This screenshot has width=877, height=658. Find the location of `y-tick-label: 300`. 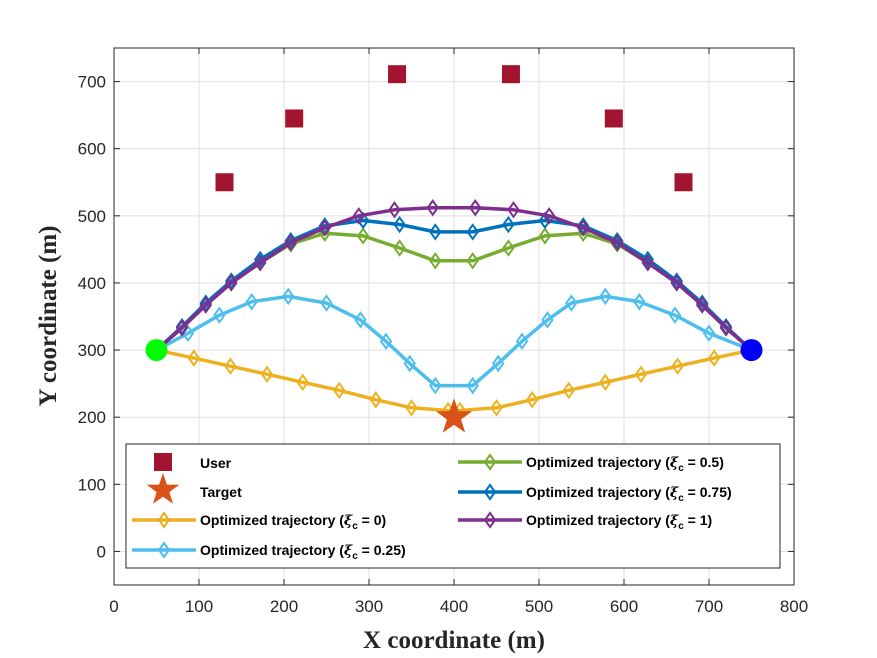

y-tick-label: 300 is located at coordinates (92, 350).